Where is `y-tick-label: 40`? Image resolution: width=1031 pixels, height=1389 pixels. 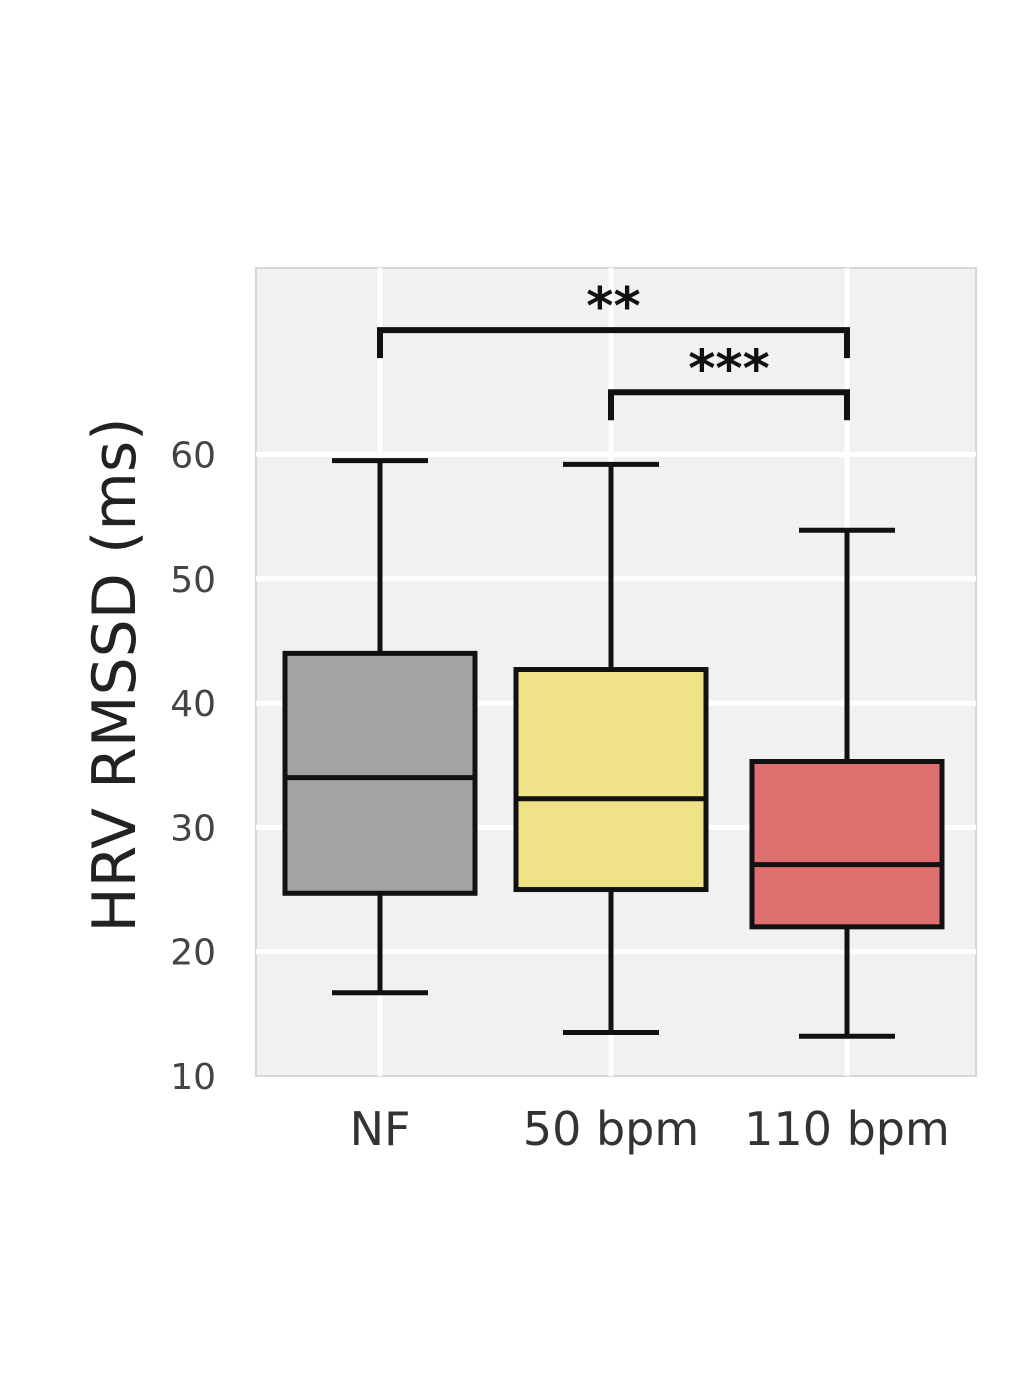 y-tick-label: 40 is located at coordinates (193, 704).